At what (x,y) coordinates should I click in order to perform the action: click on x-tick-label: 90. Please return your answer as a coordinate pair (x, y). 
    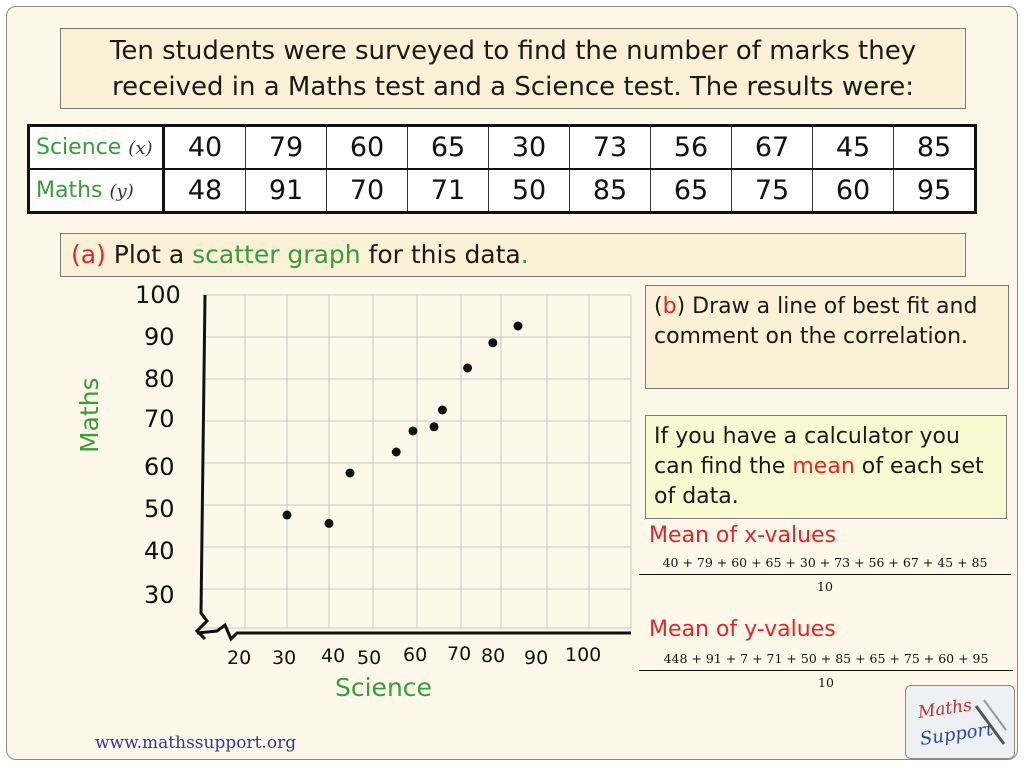
    Looking at the image, I should click on (536, 658).